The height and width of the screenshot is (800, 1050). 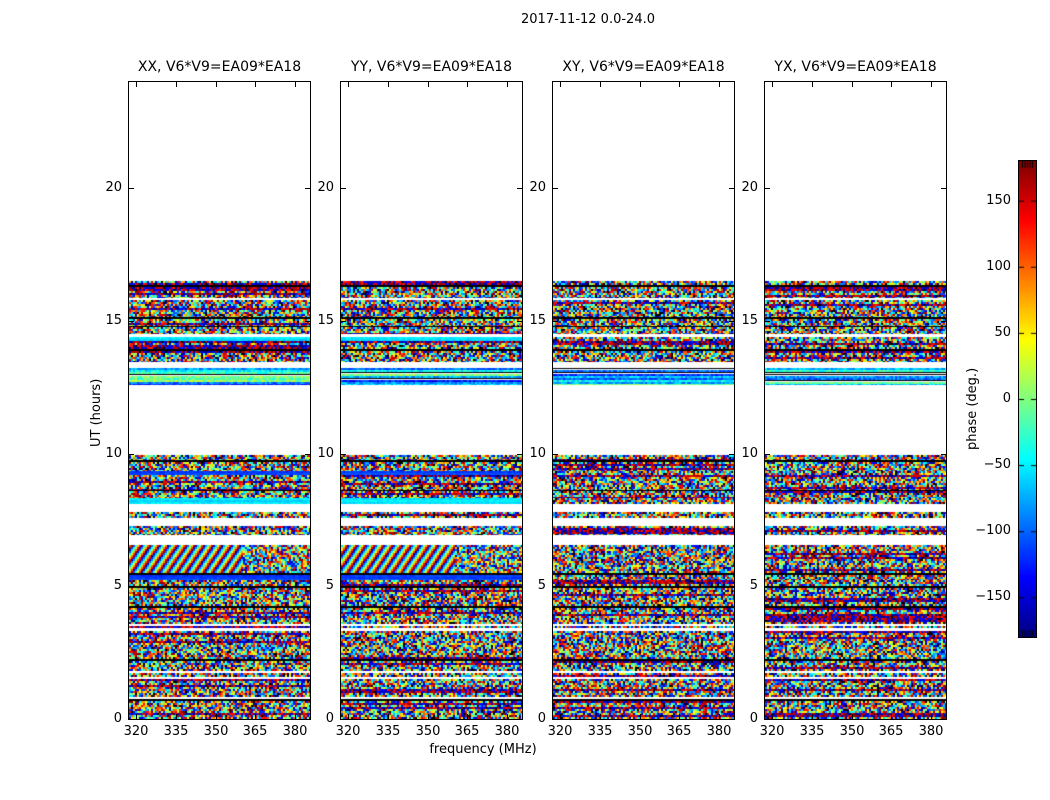 What do you see at coordinates (643, 67) in the screenshot?
I see `panel-title: XY, V6*V9=EA09*EA18` at bounding box center [643, 67].